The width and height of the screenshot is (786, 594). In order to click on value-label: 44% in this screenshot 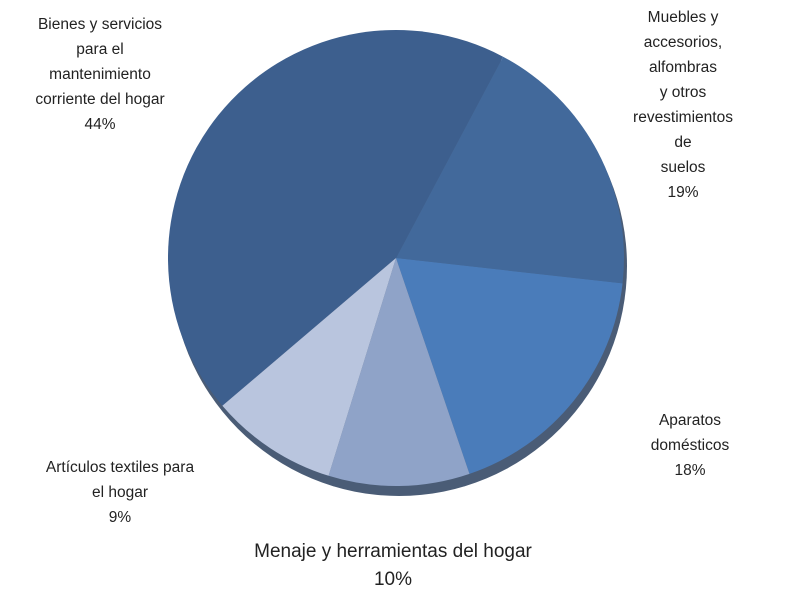, I will do `click(100, 124)`.